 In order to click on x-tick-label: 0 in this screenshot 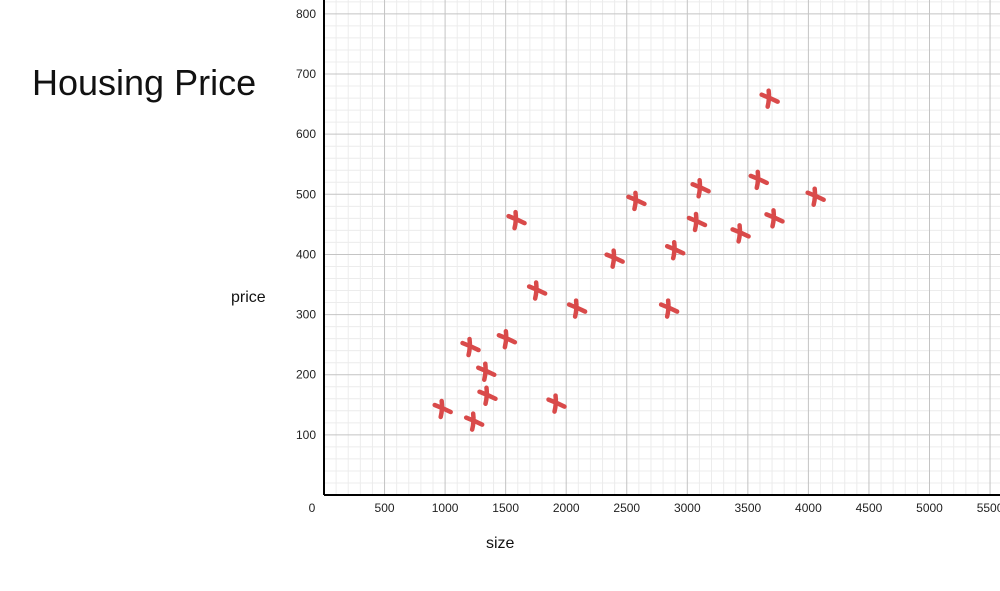, I will do `click(312, 508)`.